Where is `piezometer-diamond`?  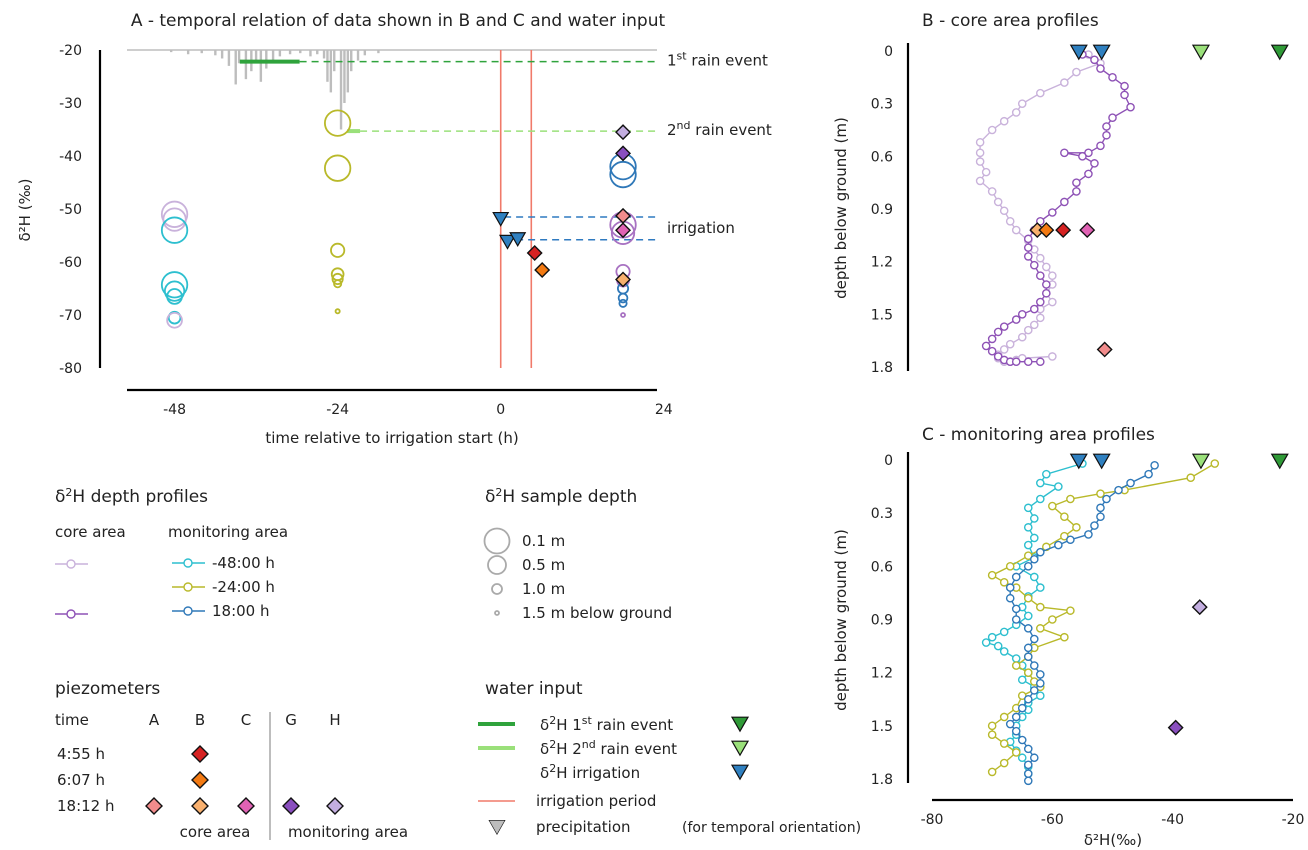
piezometer-diamond is located at coordinates (542, 269).